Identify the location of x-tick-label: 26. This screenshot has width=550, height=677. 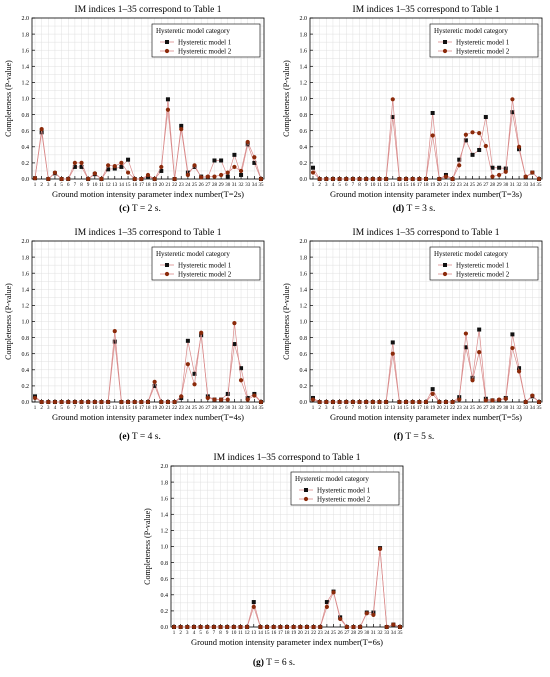
(202, 185).